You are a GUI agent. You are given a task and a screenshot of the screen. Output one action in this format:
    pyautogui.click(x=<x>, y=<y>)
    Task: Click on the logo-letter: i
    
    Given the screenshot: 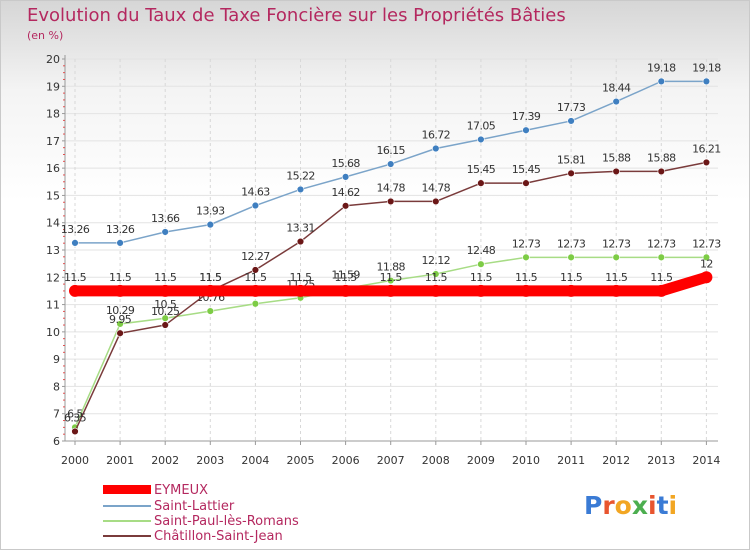 What is the action you would take?
    pyautogui.click(x=673, y=505)
    